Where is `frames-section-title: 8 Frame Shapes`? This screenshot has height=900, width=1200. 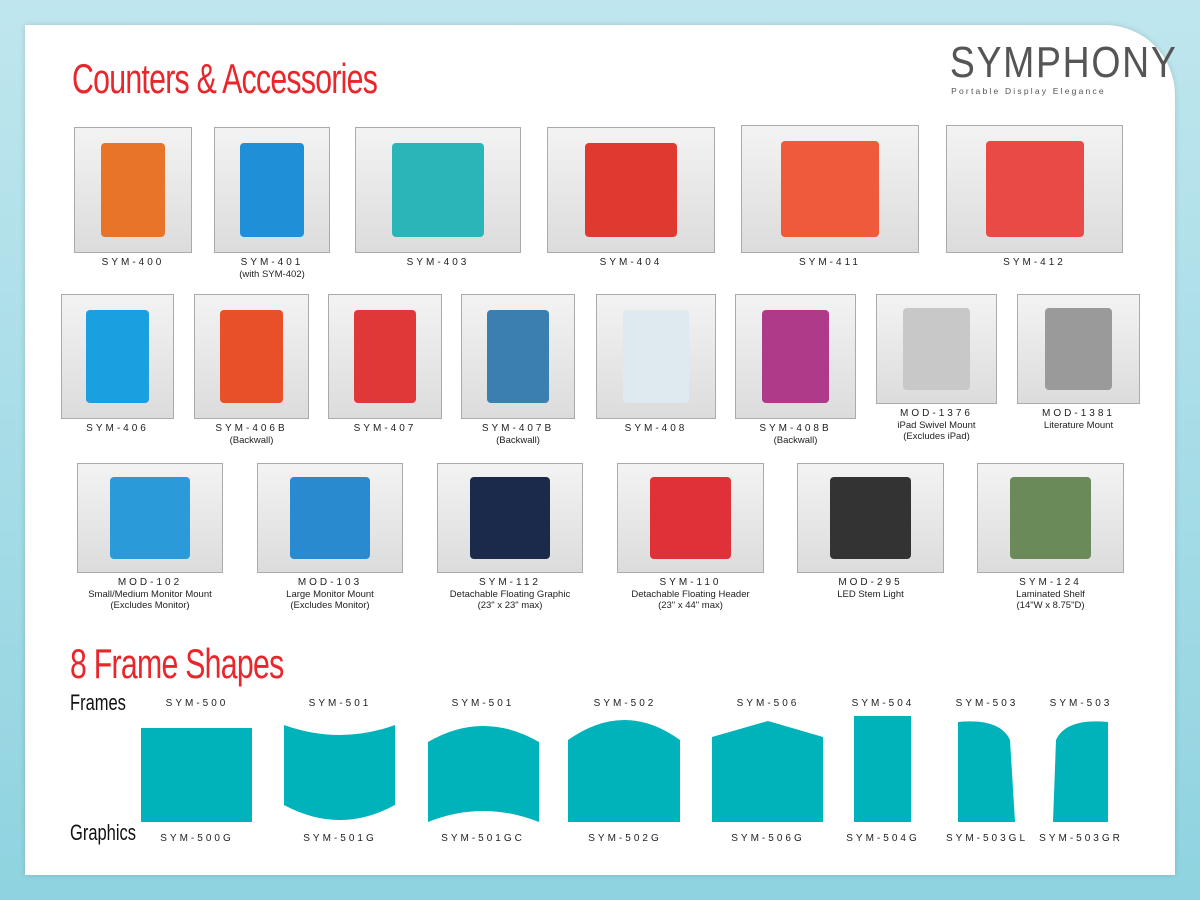
frames-section-title: 8 Frame Shapes is located at coordinates (177, 663).